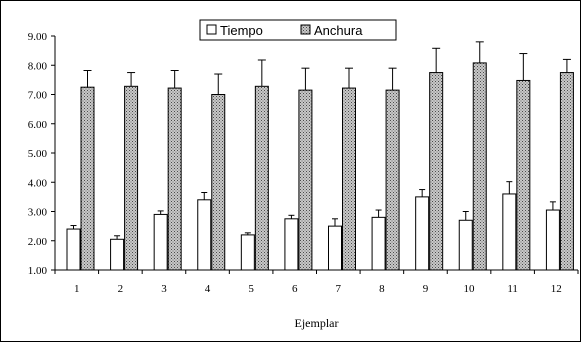  What do you see at coordinates (470, 289) in the screenshot?
I see `x-tick-label: 10` at bounding box center [470, 289].